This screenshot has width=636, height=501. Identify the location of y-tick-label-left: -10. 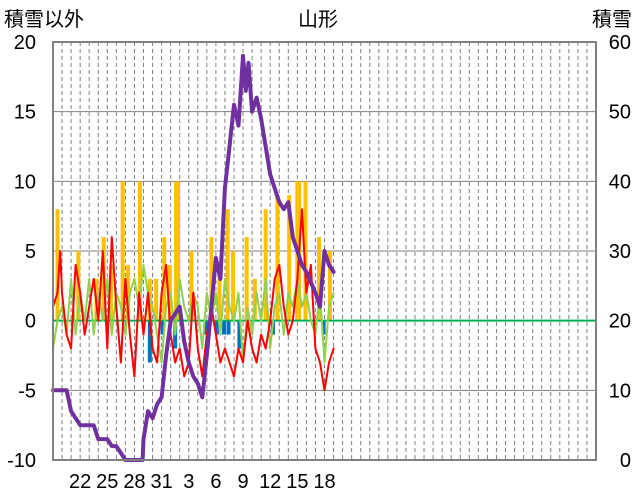
(21, 461).